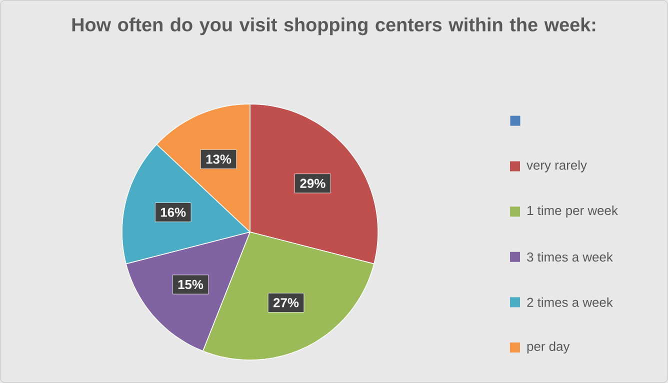 The width and height of the screenshot is (668, 383). Describe the element at coordinates (573, 212) in the screenshot. I see `legend-label: 1 time per week` at that location.